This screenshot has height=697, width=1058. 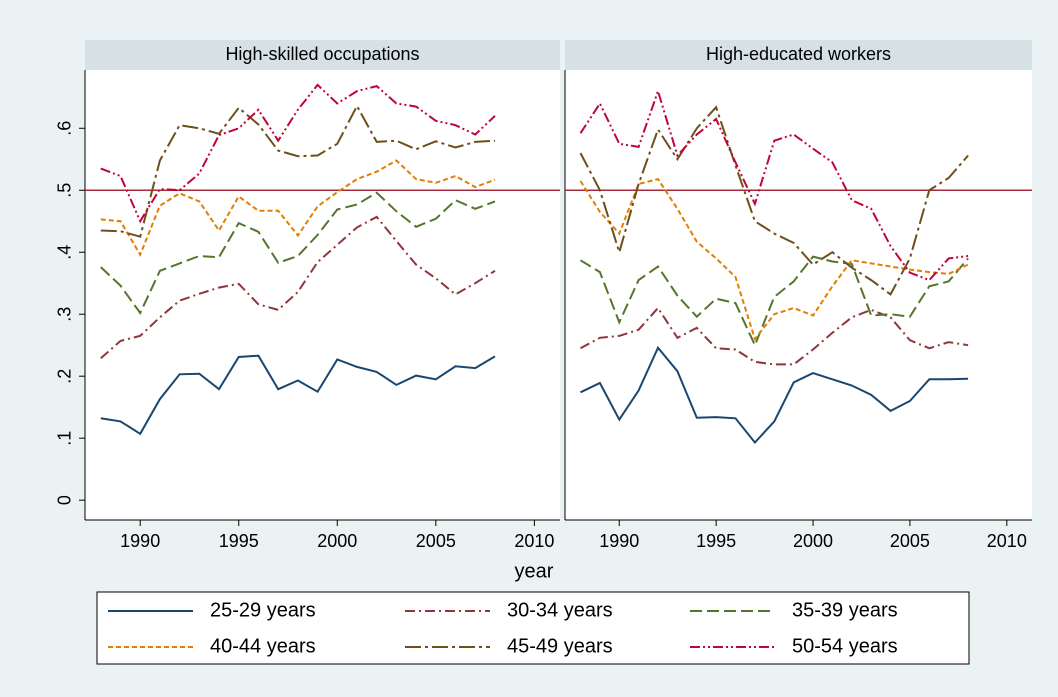 I want to click on x-axis-label: year, so click(x=534, y=571).